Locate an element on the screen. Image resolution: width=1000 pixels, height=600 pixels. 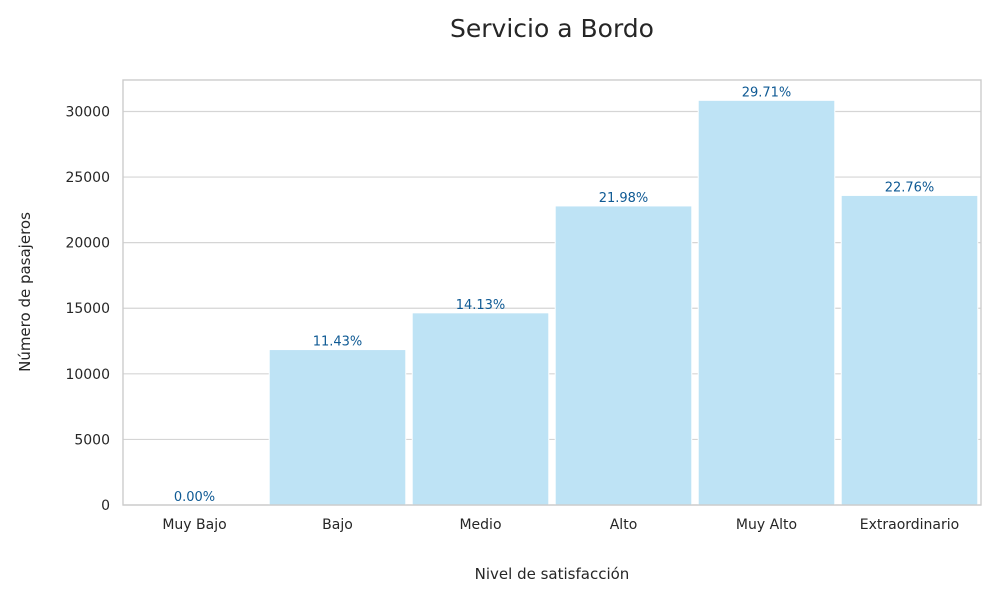
y-tick-label: 30000 is located at coordinates (87, 112).